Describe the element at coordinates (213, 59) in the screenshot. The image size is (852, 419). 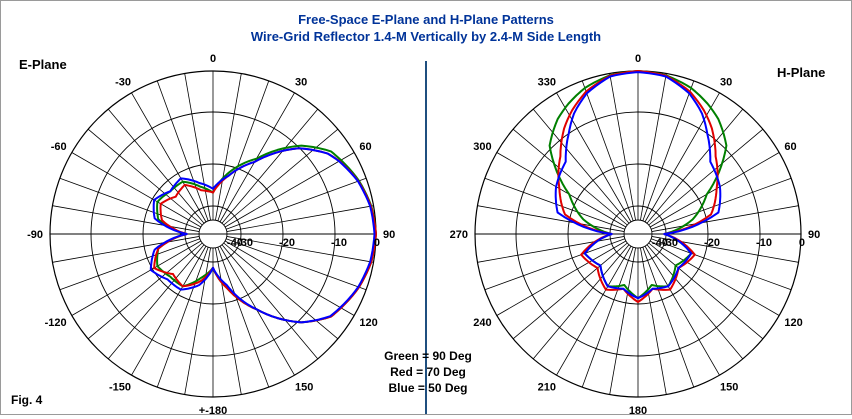
I see `e-angle-label: 0` at that location.